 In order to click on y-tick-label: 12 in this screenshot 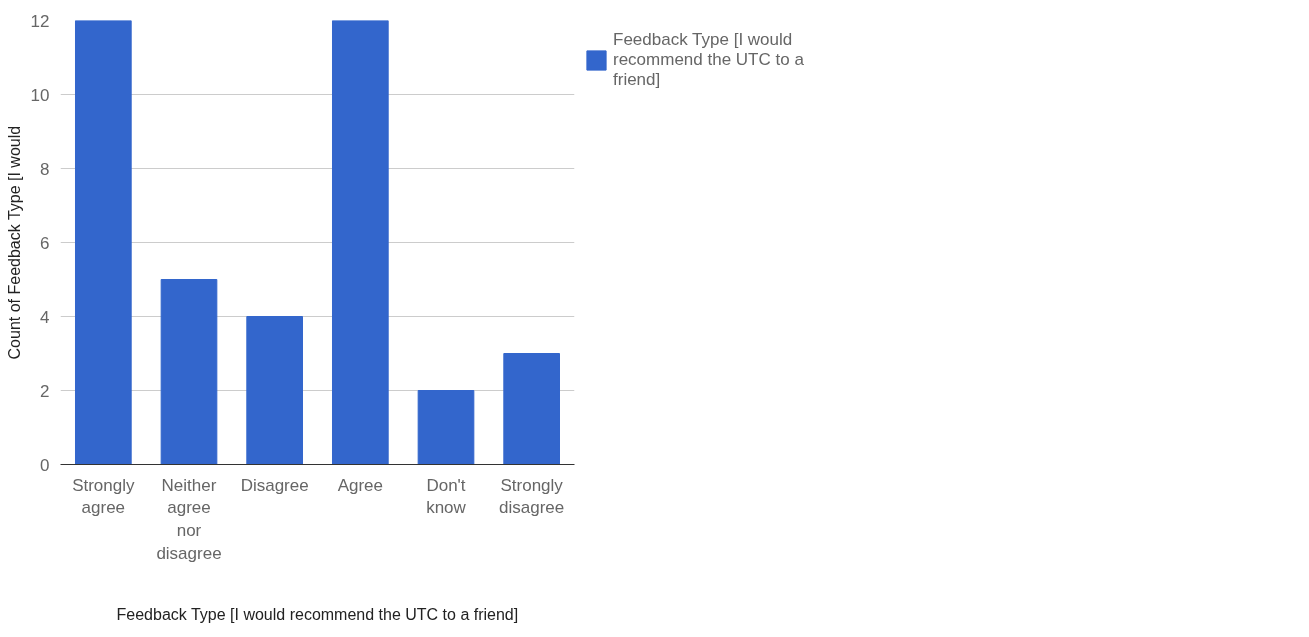, I will do `click(40, 21)`.